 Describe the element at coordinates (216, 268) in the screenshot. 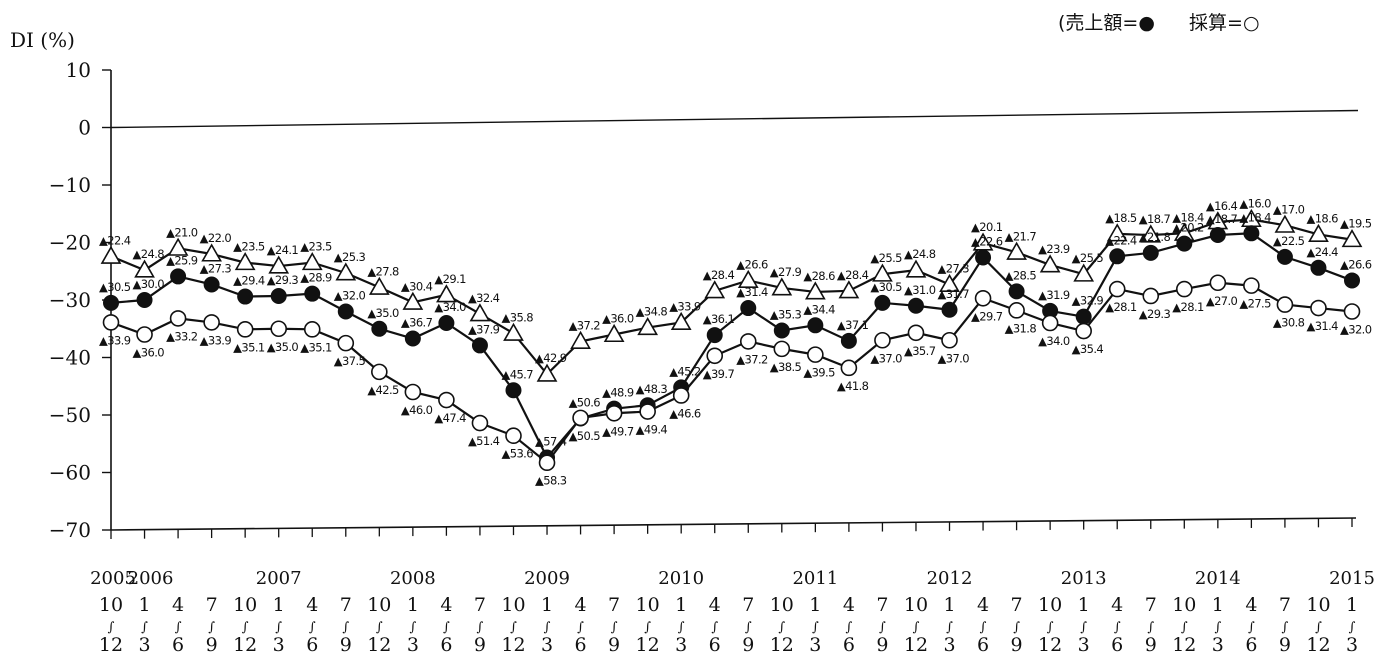

I see `data-label: ▲27.3` at that location.